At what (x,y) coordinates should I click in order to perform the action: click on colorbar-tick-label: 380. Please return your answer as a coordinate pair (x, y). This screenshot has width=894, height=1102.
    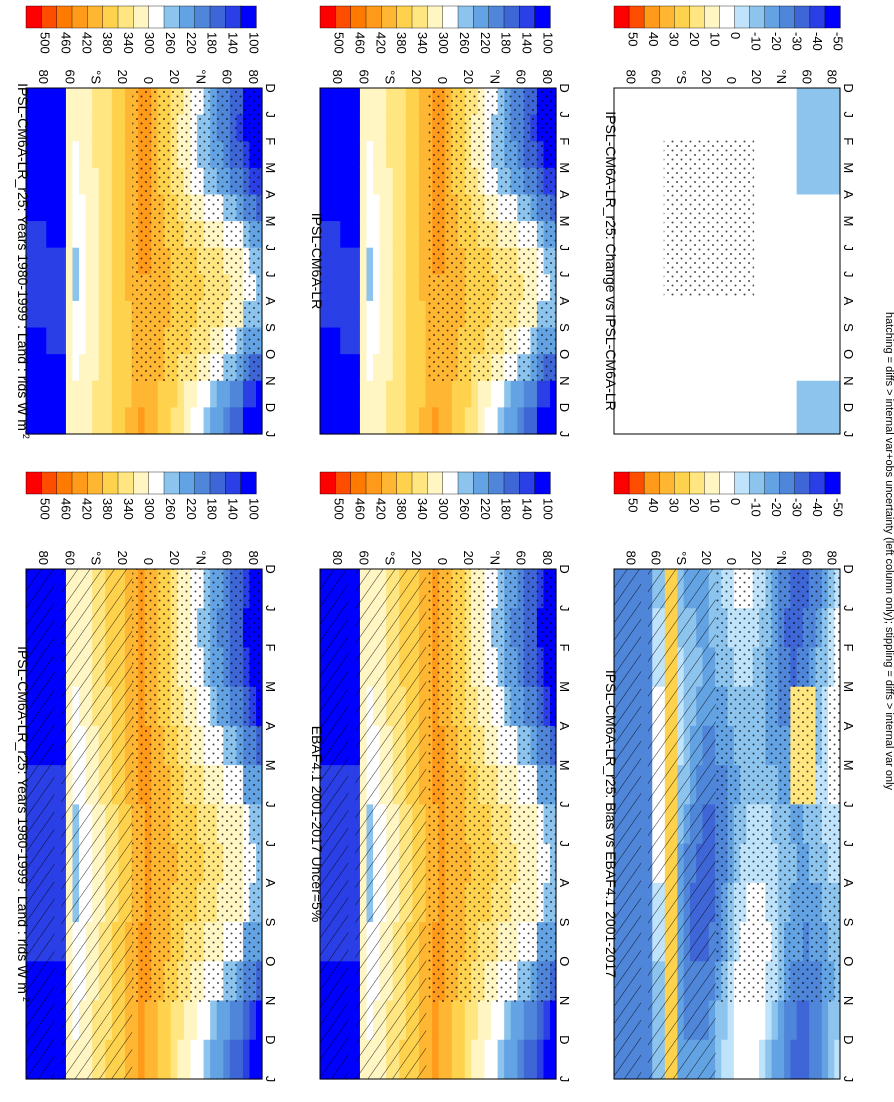
    Looking at the image, I should click on (107, 509).